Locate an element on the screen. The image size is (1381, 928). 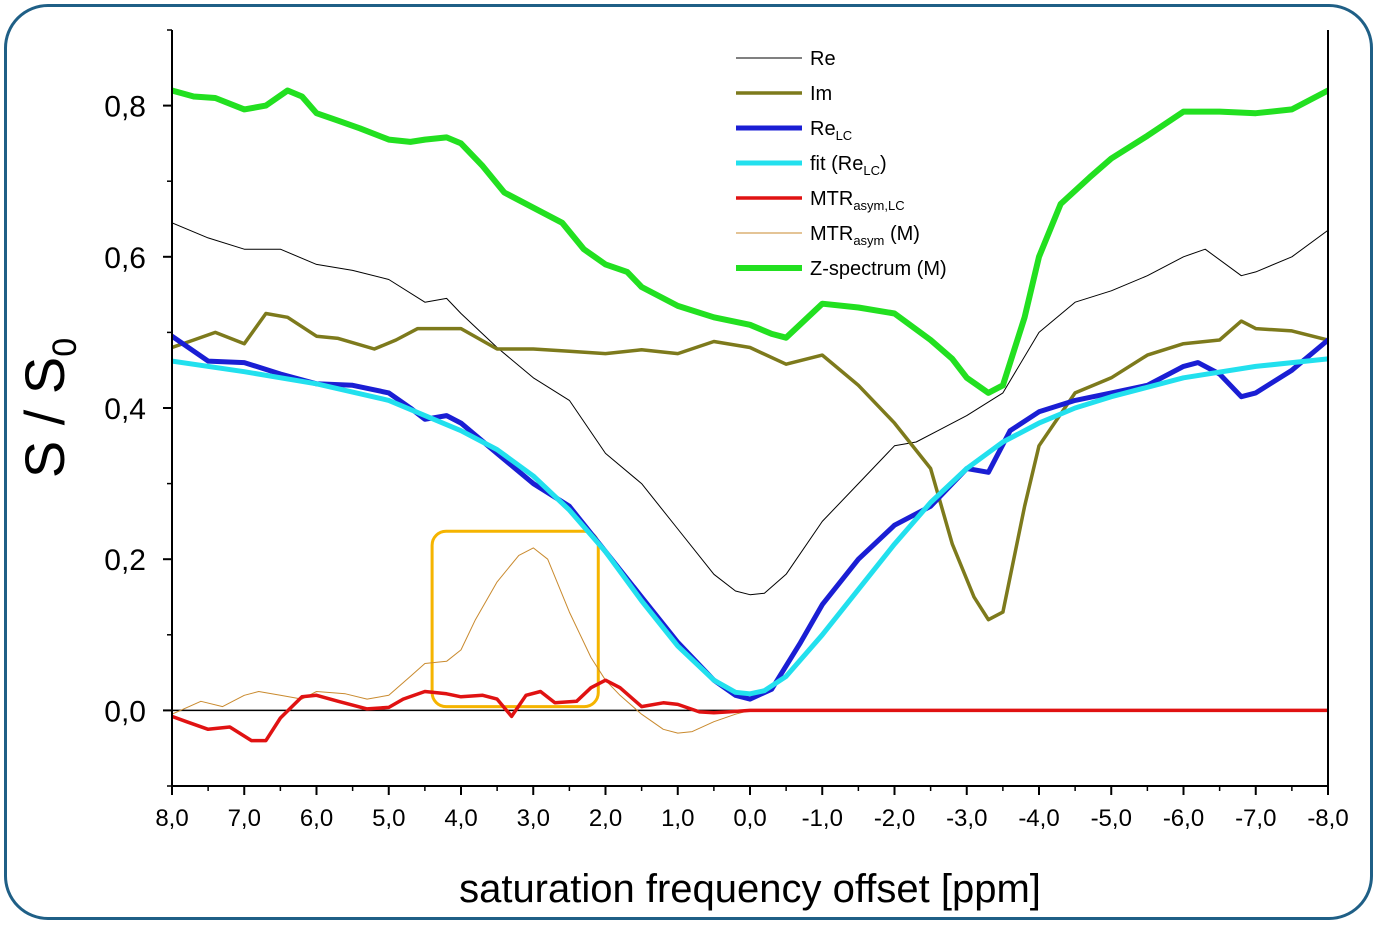
series-line-mtr-asym-lc is located at coordinates (750, 710).